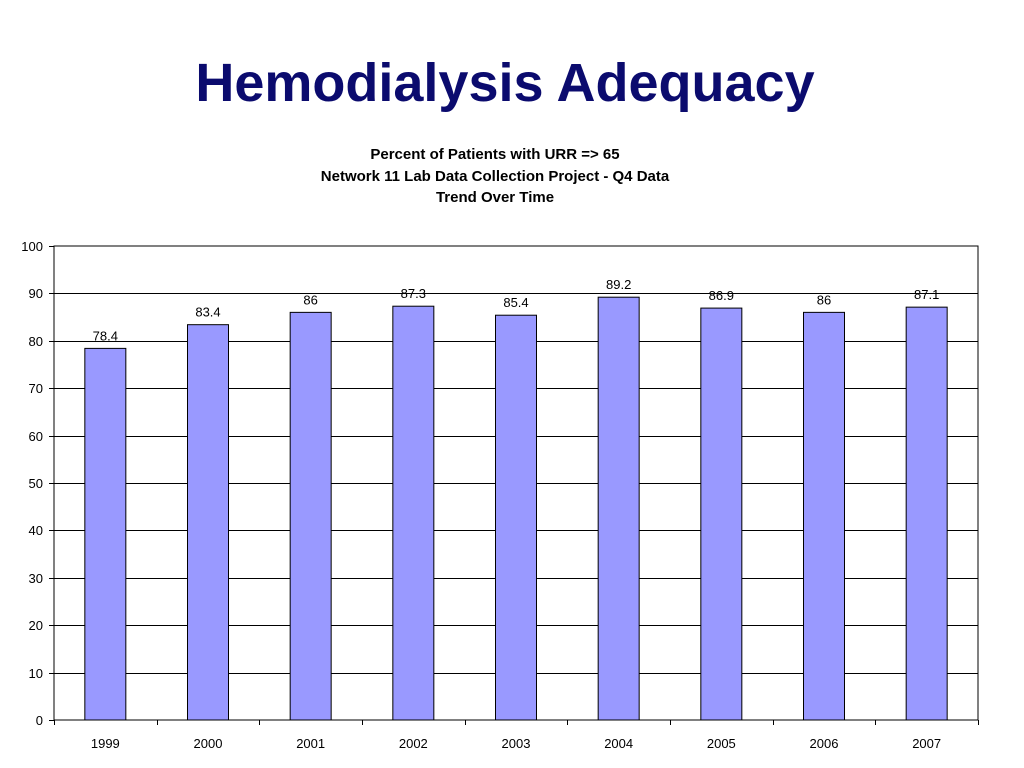  I want to click on bar-2005, so click(721, 514).